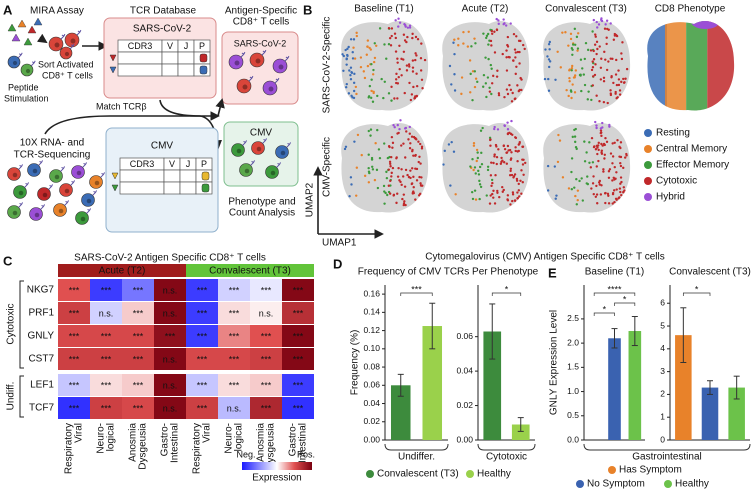 Image resolution: width=754 pixels, height=500 pixels. Describe the element at coordinates (683, 387) in the screenshot. I see `bar` at that location.